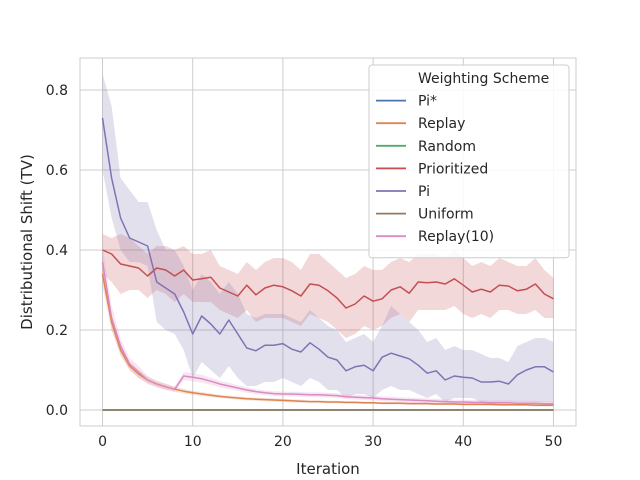 This screenshot has width=640, height=480. Describe the element at coordinates (447, 147) in the screenshot. I see `legend-label-random: Random` at that location.